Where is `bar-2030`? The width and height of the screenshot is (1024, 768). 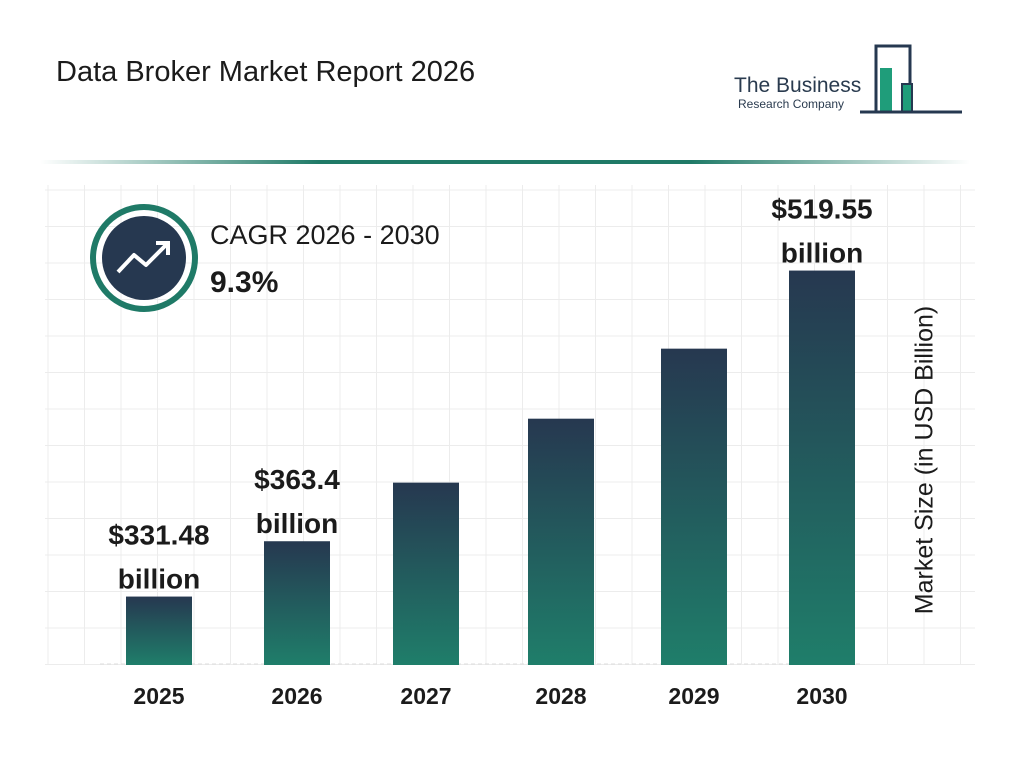
bar-2030 is located at coordinates (822, 467).